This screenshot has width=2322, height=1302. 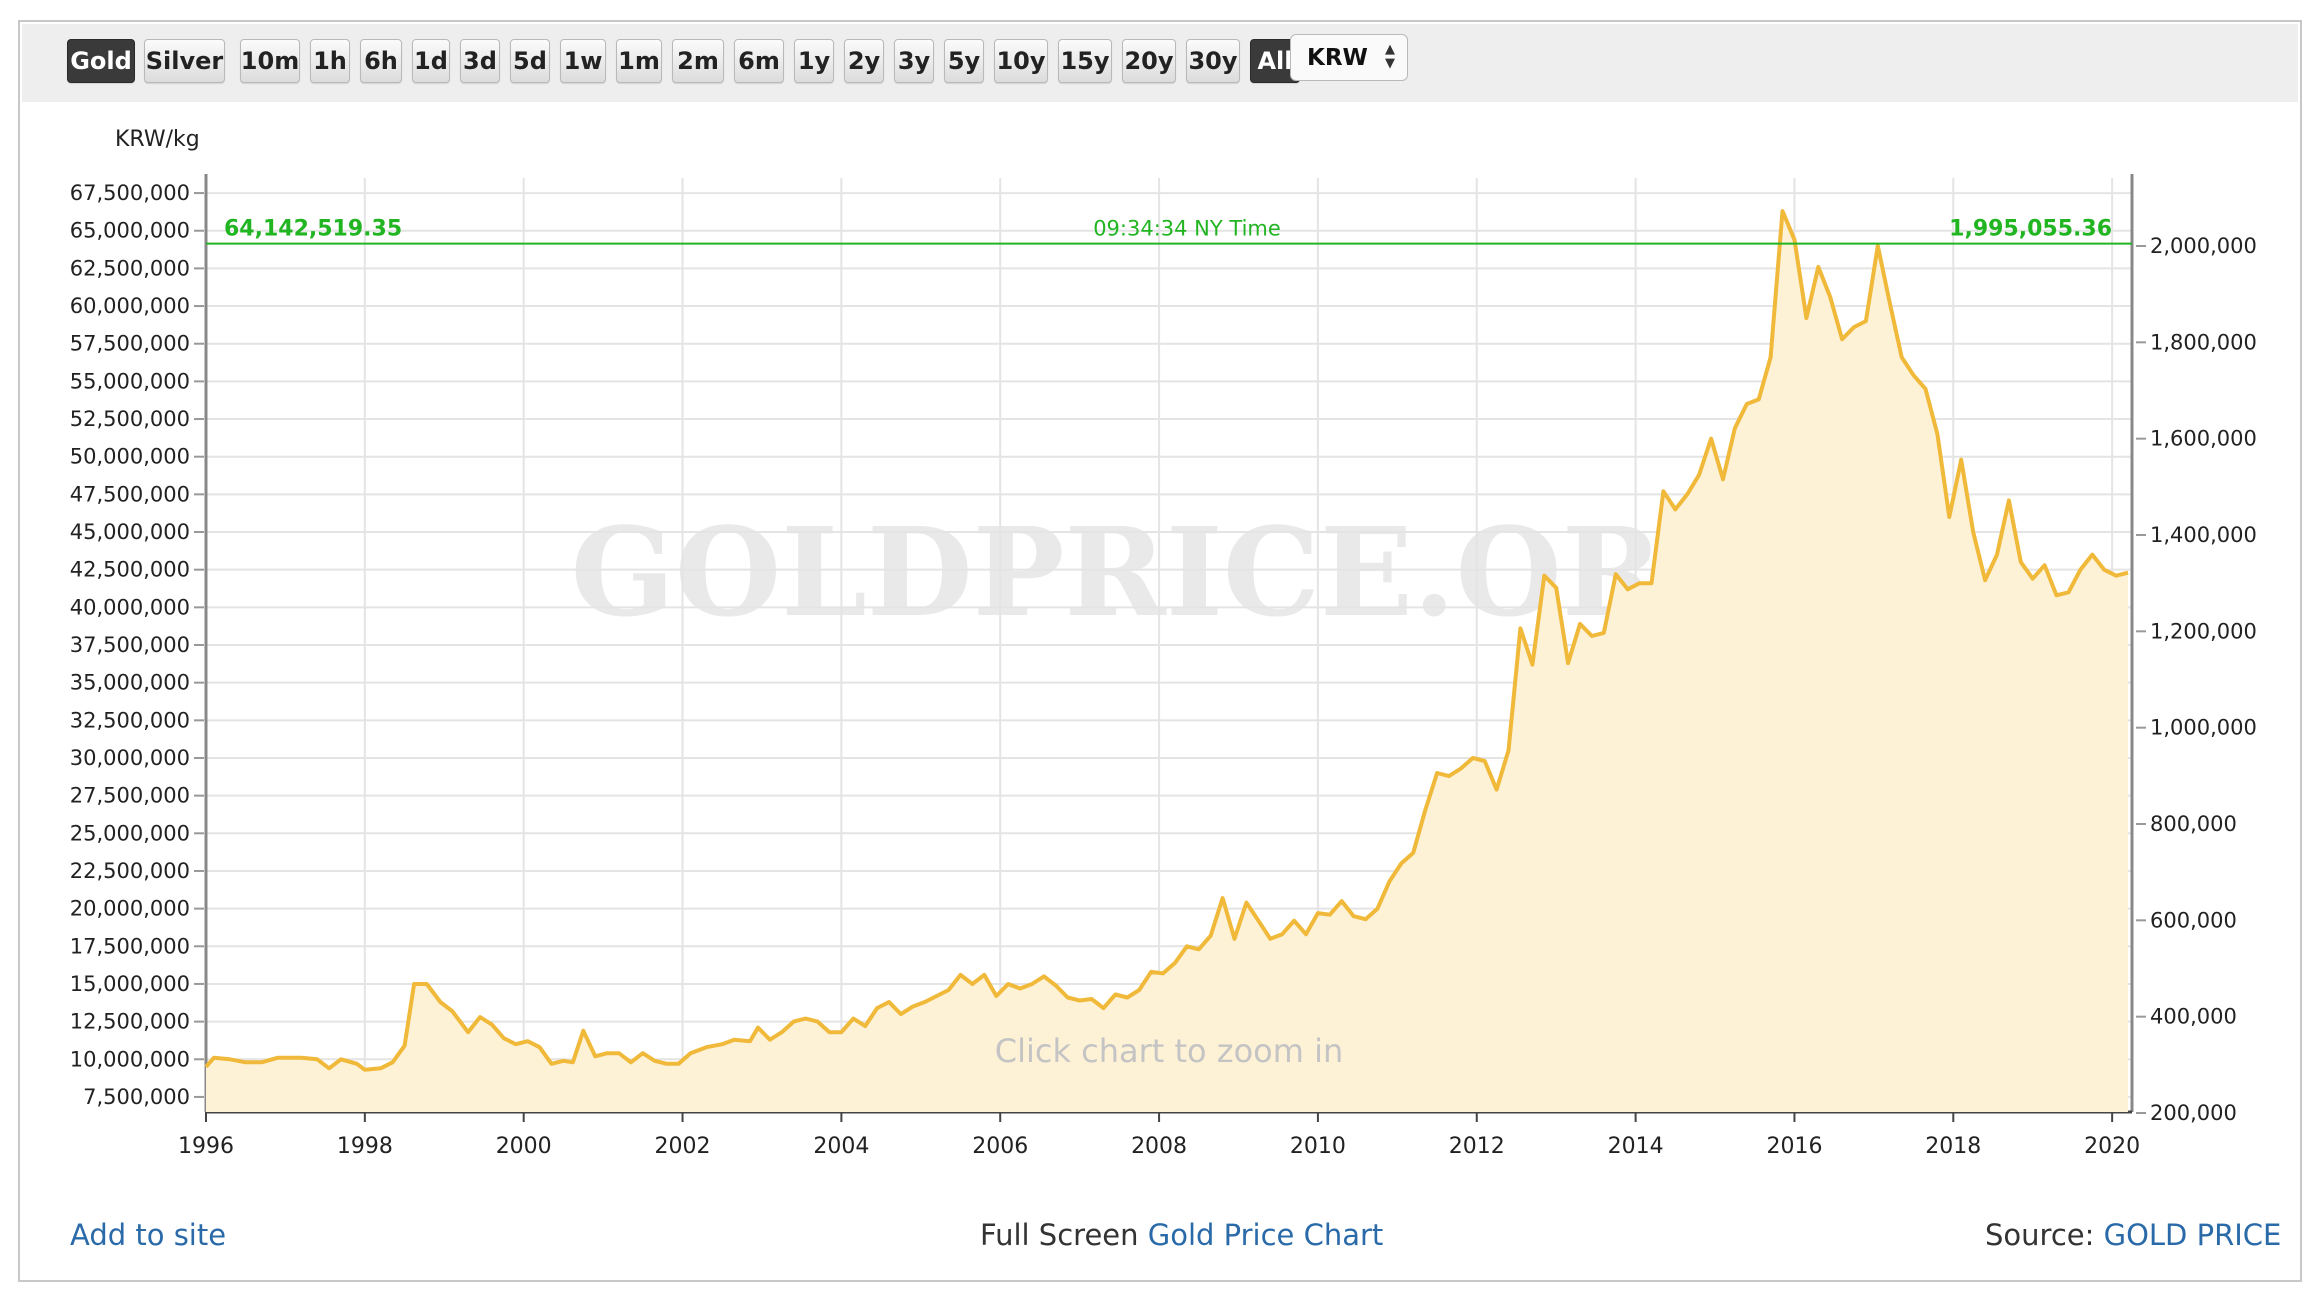 I want to click on range-button-1w: 1w, so click(x=583, y=61).